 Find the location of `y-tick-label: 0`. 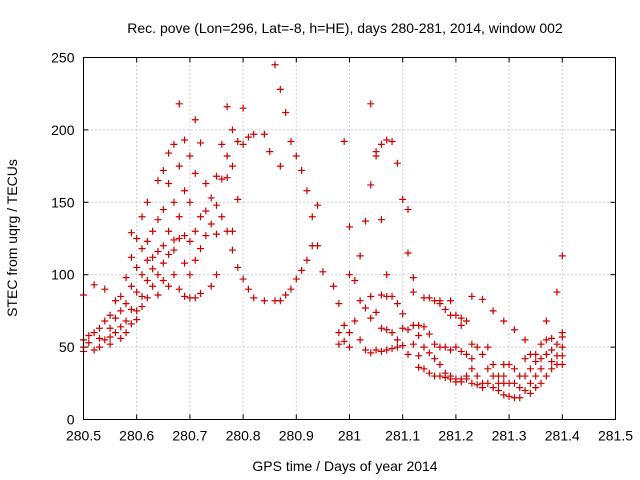

y-tick-label: 0 is located at coordinates (71, 420).